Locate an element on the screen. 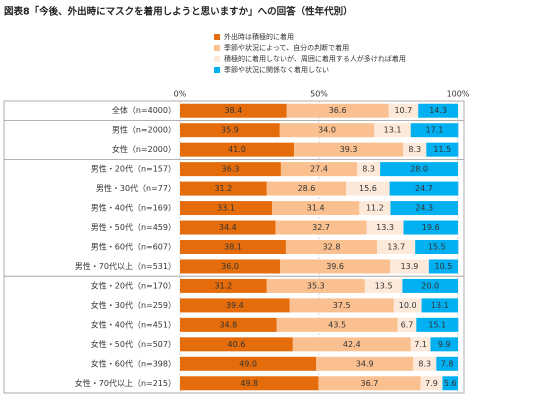 The width and height of the screenshot is (536, 401). value-label: 13.3 is located at coordinates (385, 227).